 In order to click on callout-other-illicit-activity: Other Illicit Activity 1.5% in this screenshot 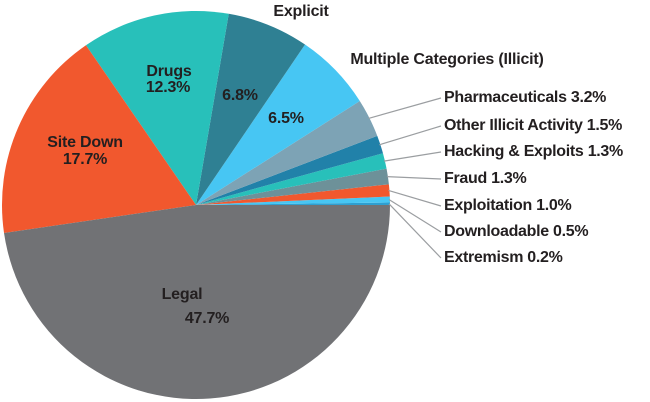, I will do `click(533, 126)`.